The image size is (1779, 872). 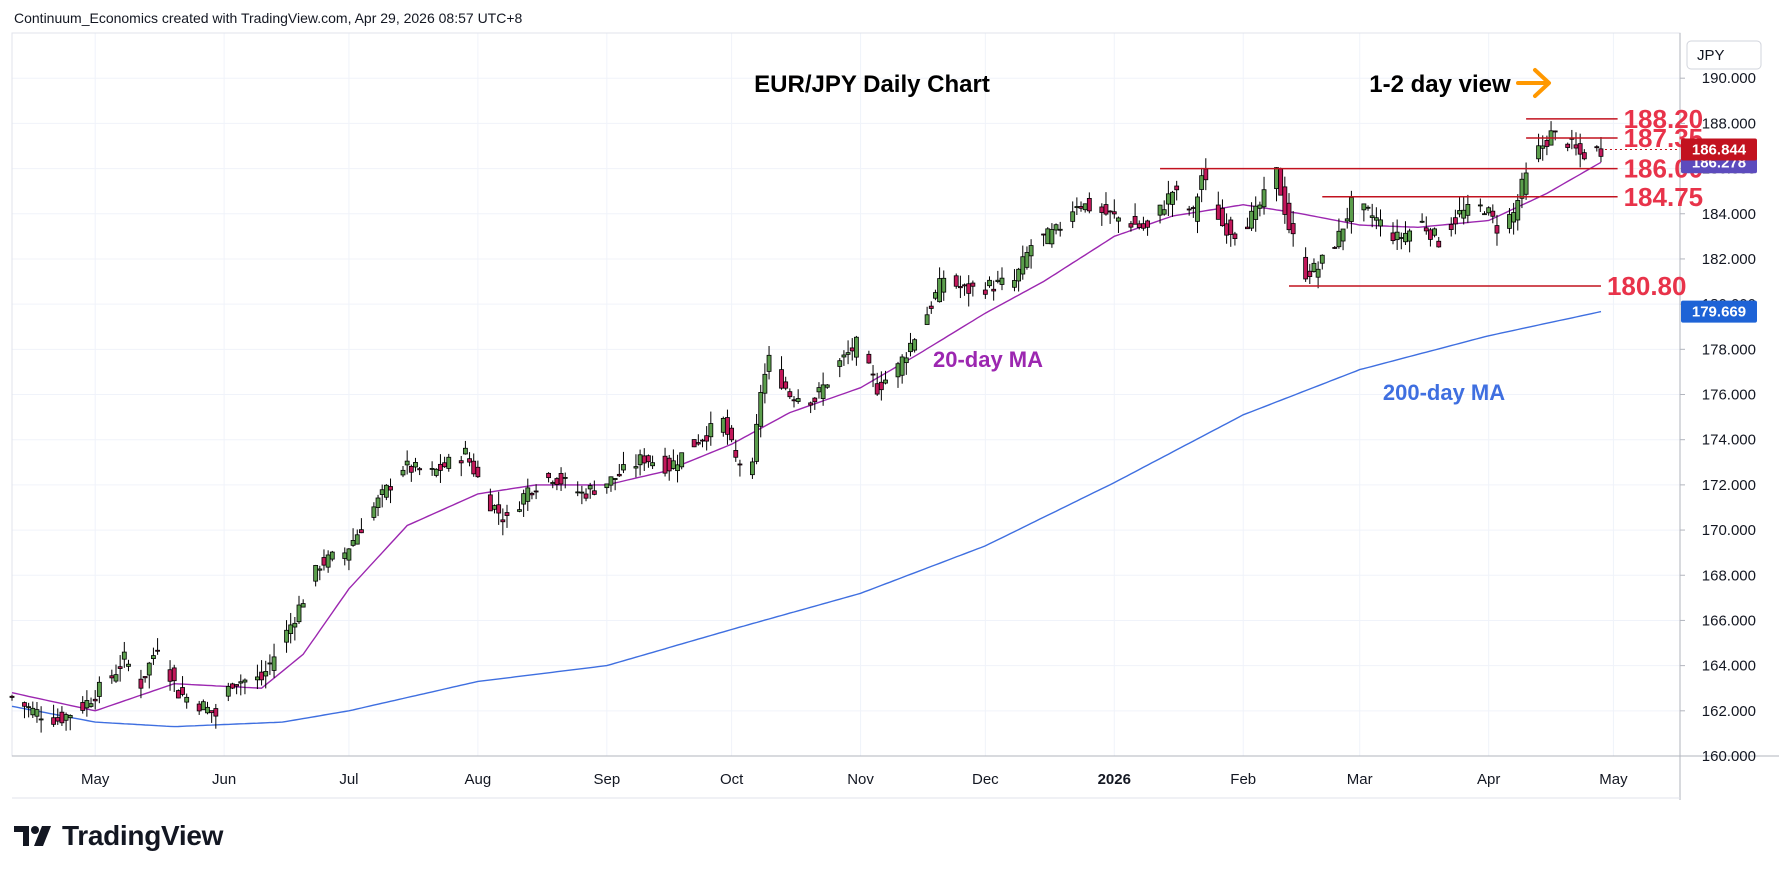 What do you see at coordinates (1729, 485) in the screenshot?
I see `y-tick-label: 172.000` at bounding box center [1729, 485].